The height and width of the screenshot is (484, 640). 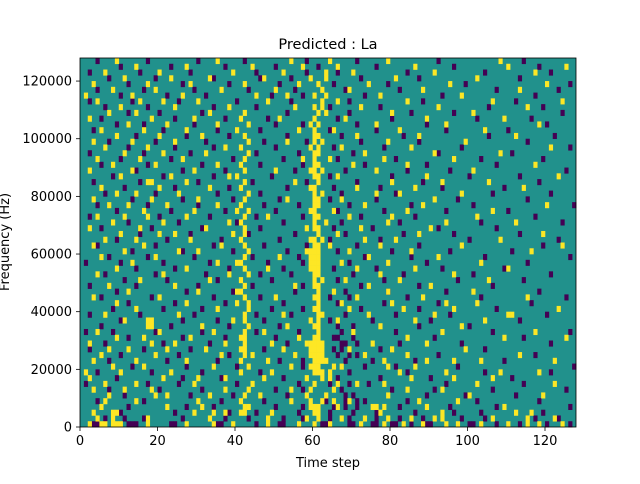 I want to click on x-tick-label: 40, so click(x=235, y=441).